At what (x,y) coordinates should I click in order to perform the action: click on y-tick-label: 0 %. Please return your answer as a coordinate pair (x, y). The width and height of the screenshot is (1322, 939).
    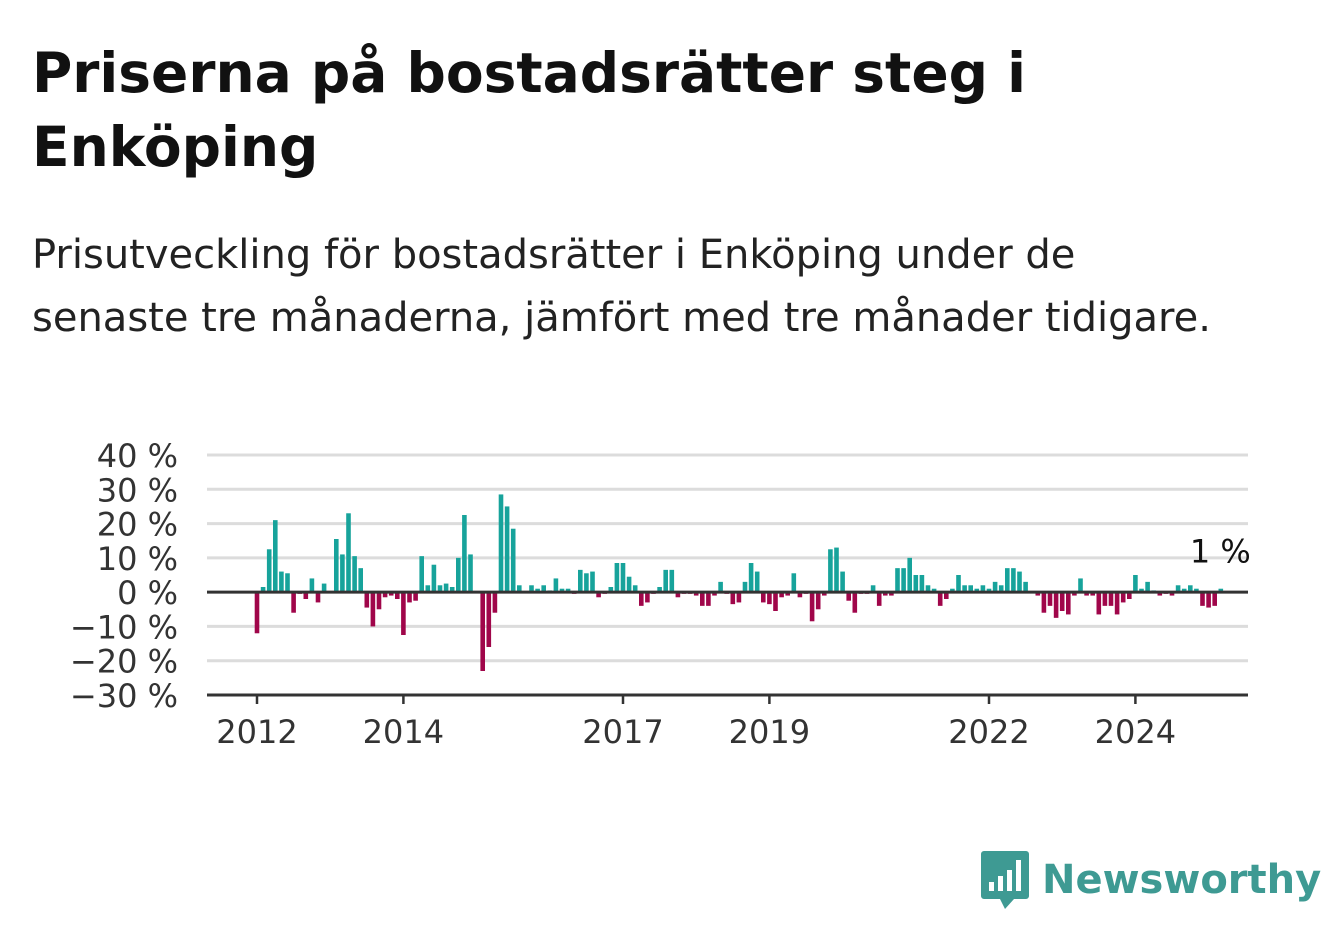
    Looking at the image, I should click on (147, 593).